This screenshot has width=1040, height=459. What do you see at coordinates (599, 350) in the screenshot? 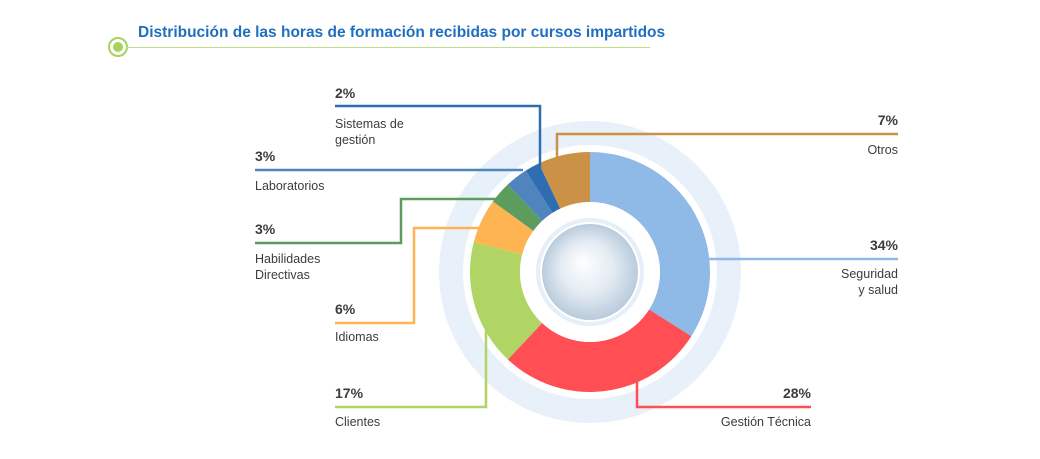
I see `slice-gestion-tecnica` at bounding box center [599, 350].